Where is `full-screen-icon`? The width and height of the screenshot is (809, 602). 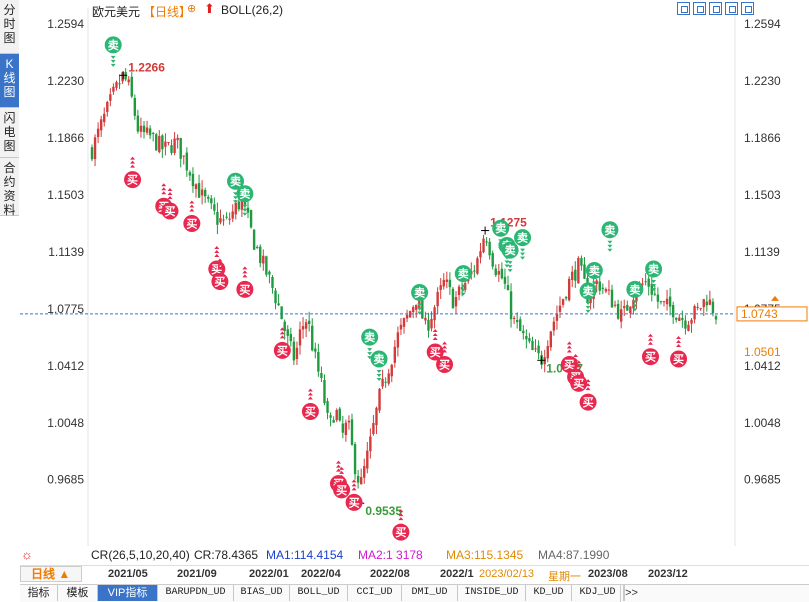
full-screen-icon is located at coordinates (715, 8).